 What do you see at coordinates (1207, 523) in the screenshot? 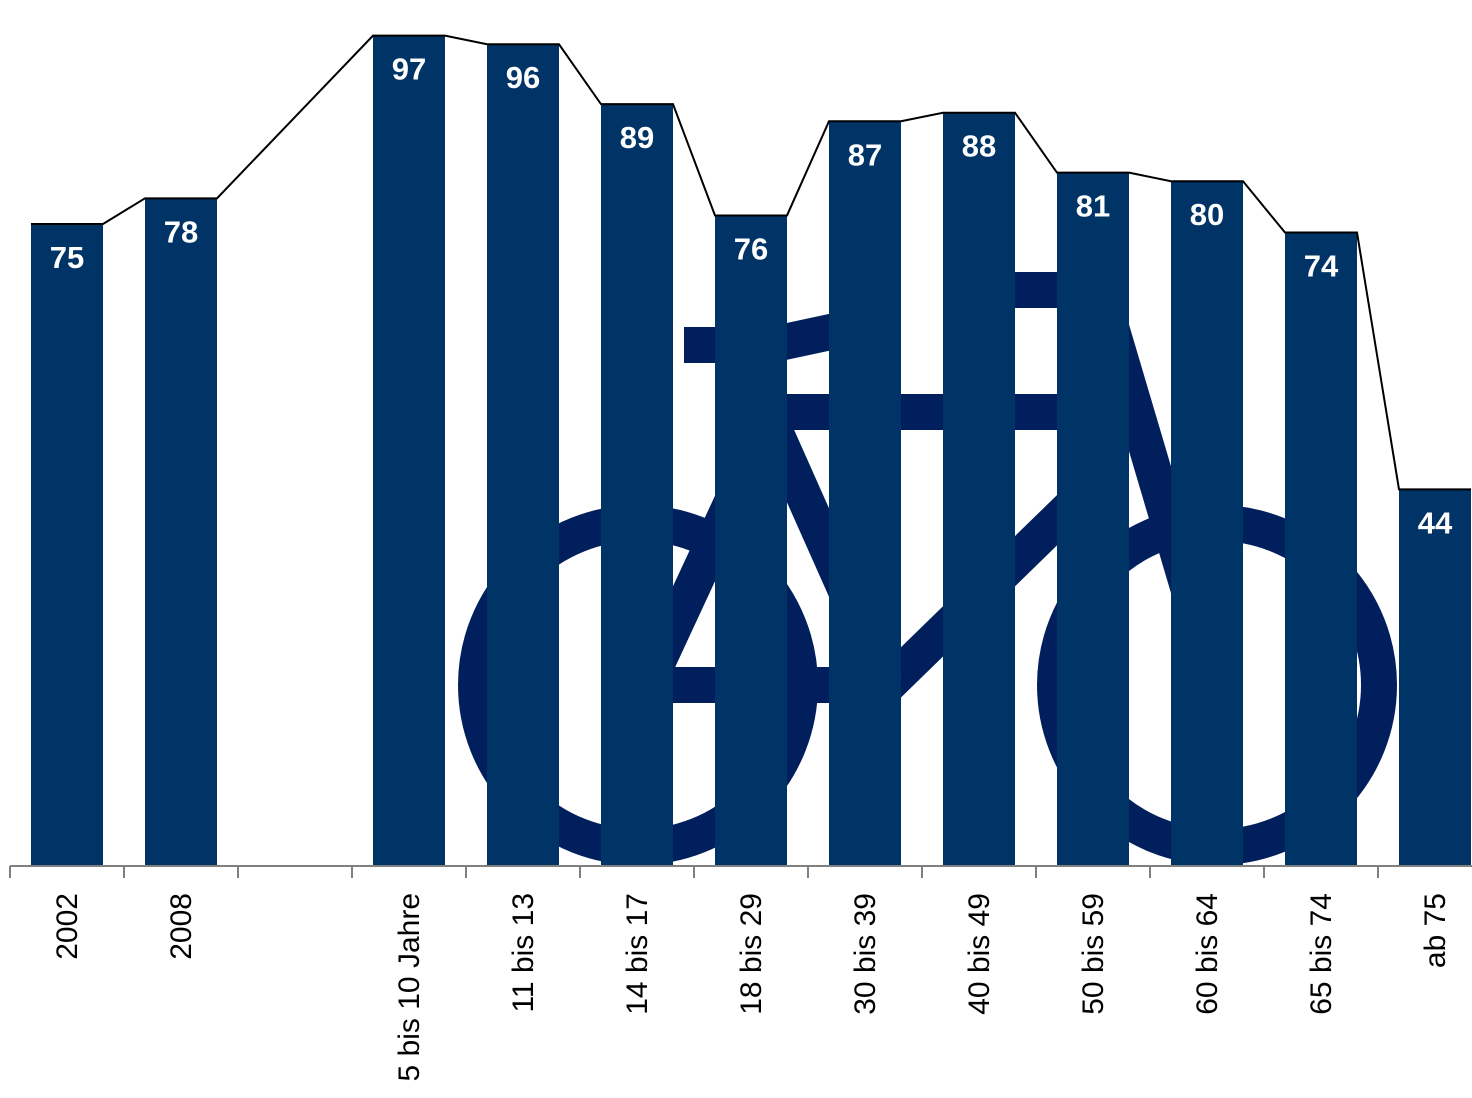
I see `bar-60 bis 64` at bounding box center [1207, 523].